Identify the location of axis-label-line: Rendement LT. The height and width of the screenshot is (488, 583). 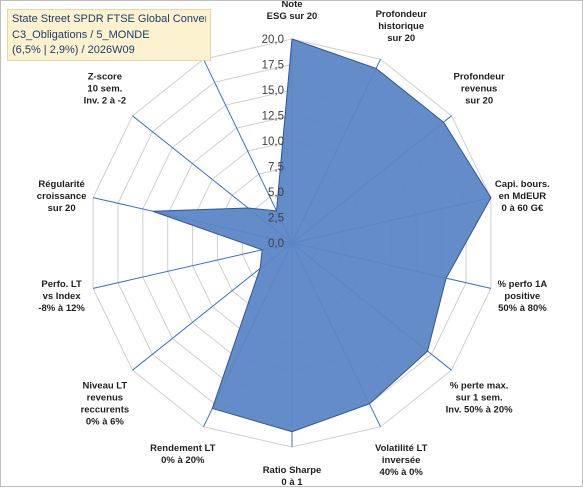
(182, 448).